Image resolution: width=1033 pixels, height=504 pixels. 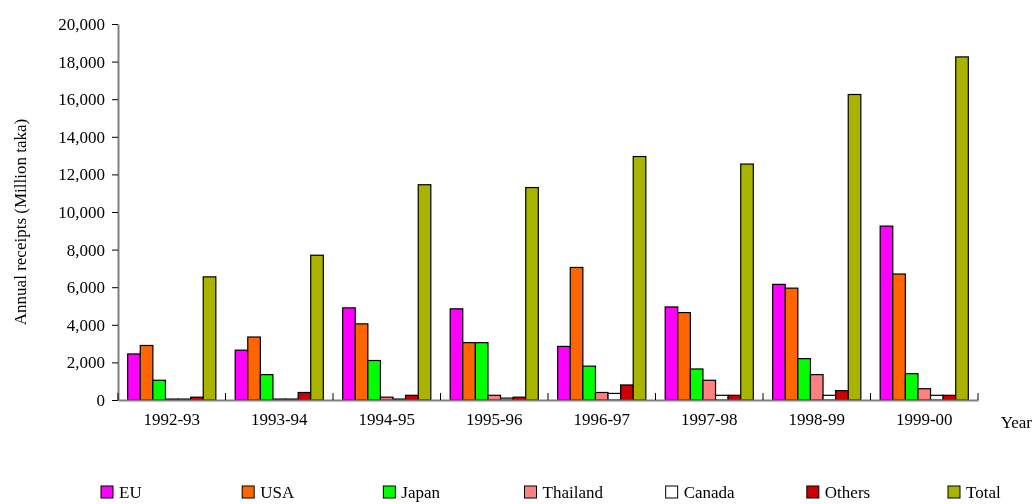 I want to click on legend-label: EU, so click(x=130, y=492).